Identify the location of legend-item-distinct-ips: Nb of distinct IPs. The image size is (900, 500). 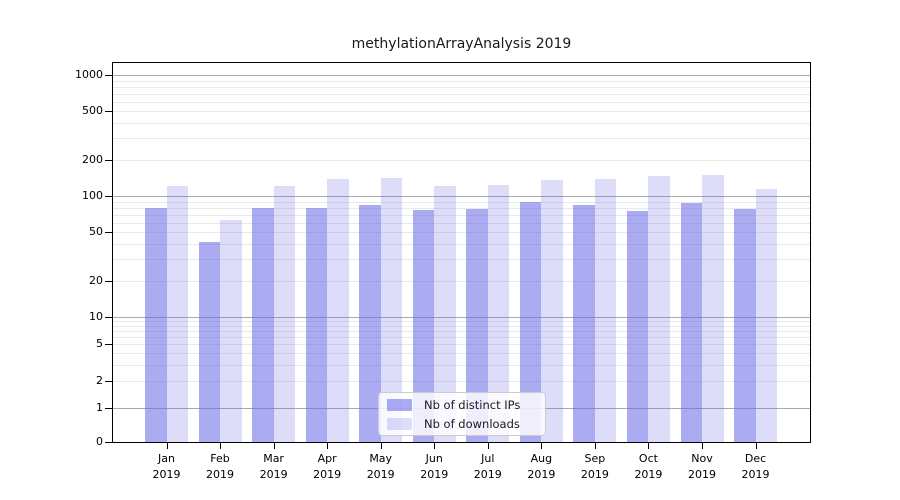
(462, 404).